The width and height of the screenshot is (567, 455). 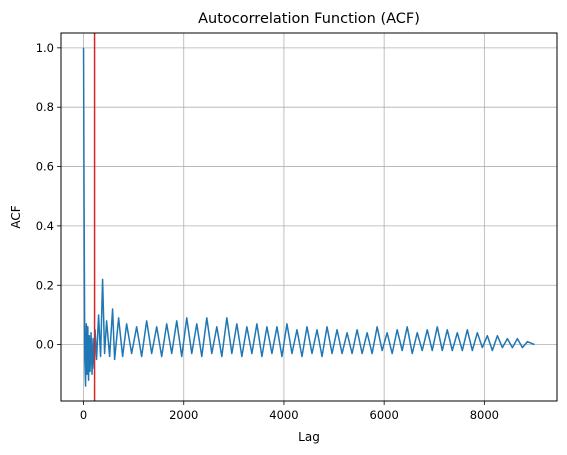 I want to click on y-tick-label: 0.2, so click(x=45, y=285).